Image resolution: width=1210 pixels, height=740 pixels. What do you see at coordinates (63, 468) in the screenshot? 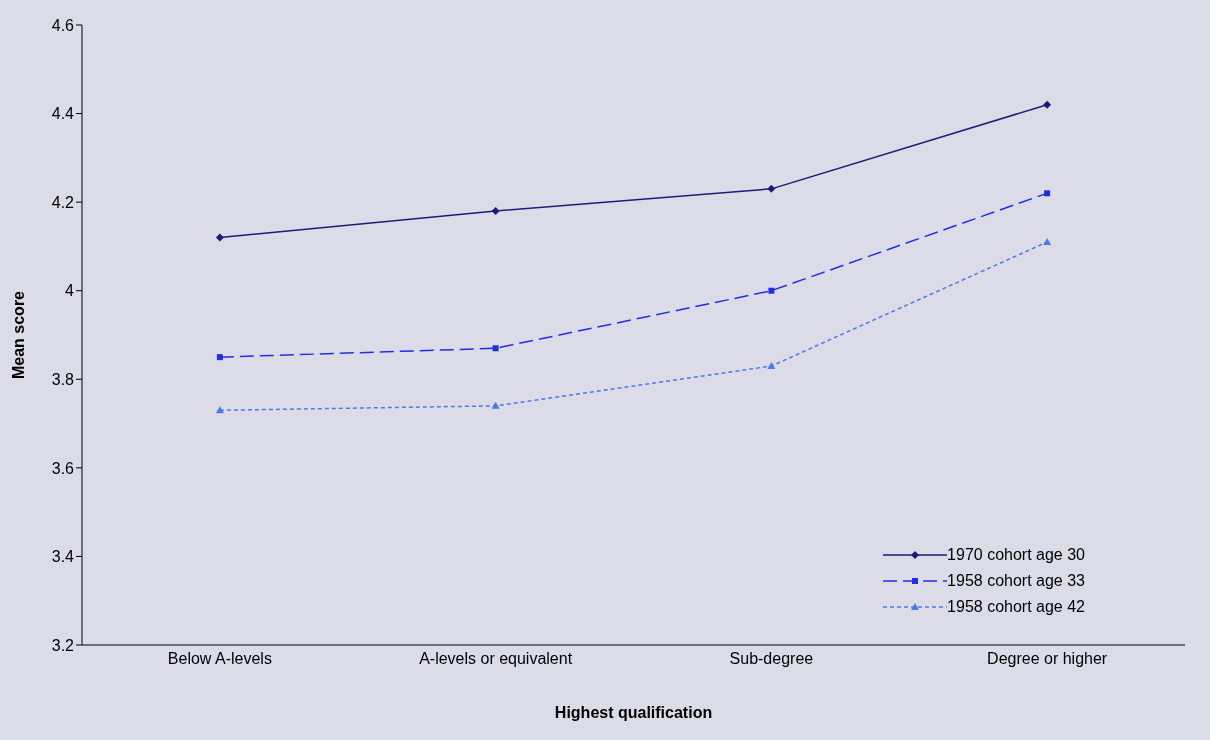
I see `y-tick-label: 3.6` at bounding box center [63, 468].